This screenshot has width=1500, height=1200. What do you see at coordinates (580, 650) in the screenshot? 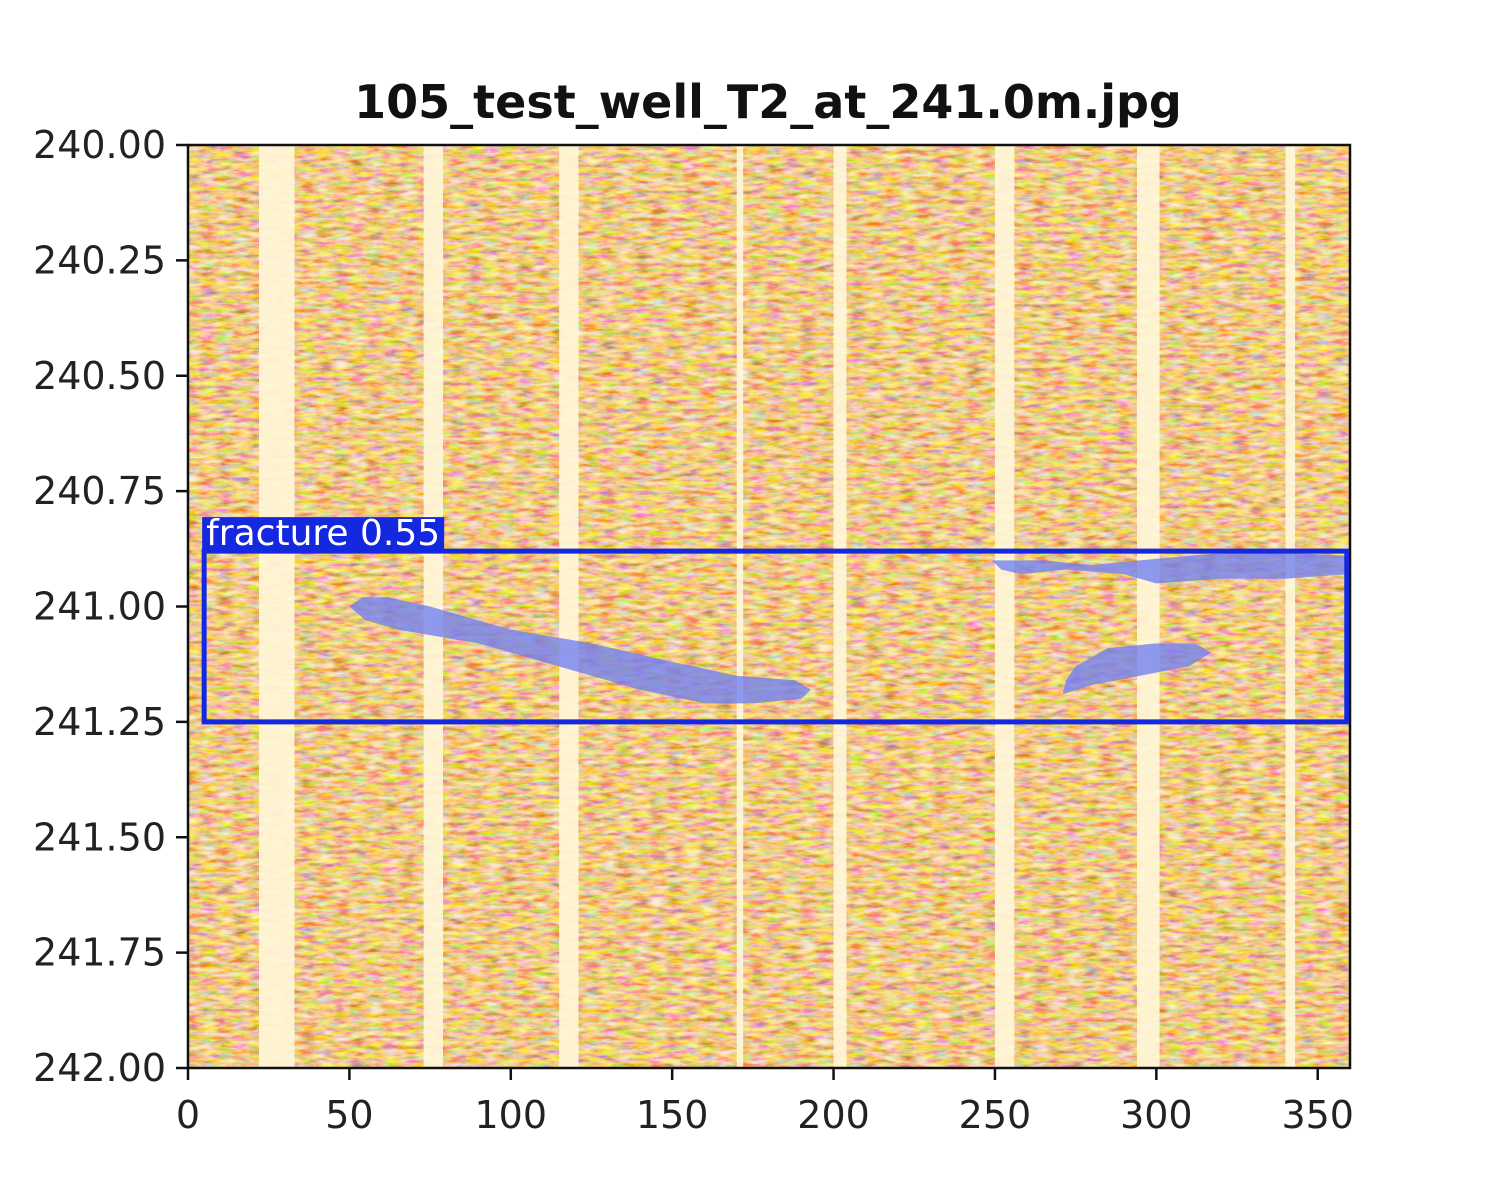
I see `fracture-mask-left` at bounding box center [580, 650].